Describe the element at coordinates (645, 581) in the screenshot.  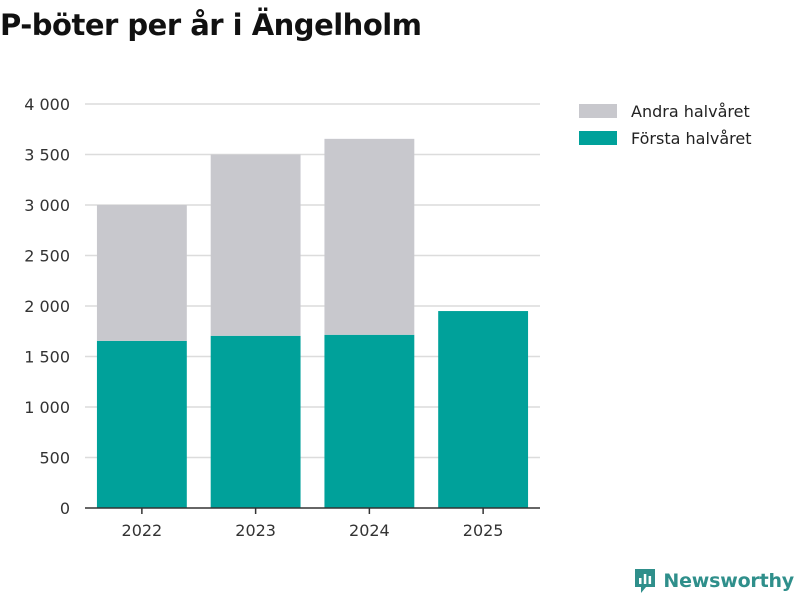
I see `newsworthy-logo-icon` at that location.